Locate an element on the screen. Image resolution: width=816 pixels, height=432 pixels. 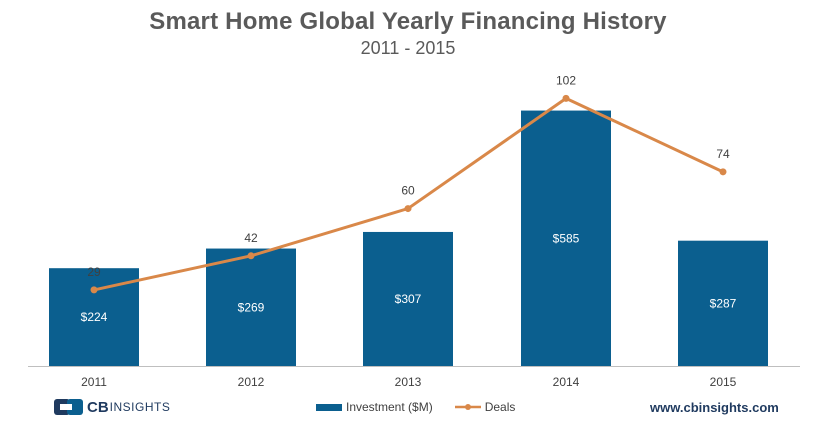
deals-label-2013: 60 is located at coordinates (408, 191).